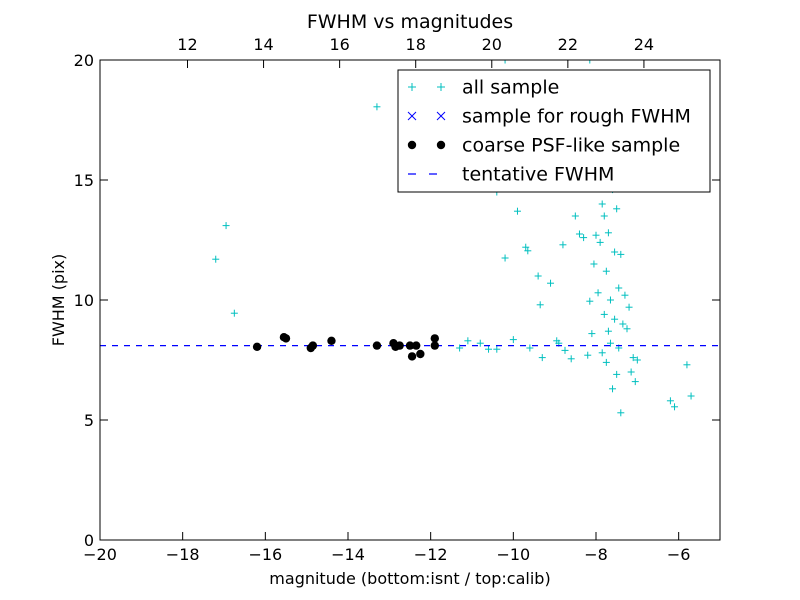 The width and height of the screenshot is (800, 600). What do you see at coordinates (644, 44) in the screenshot?
I see `top-x-tick-label: 24` at bounding box center [644, 44].